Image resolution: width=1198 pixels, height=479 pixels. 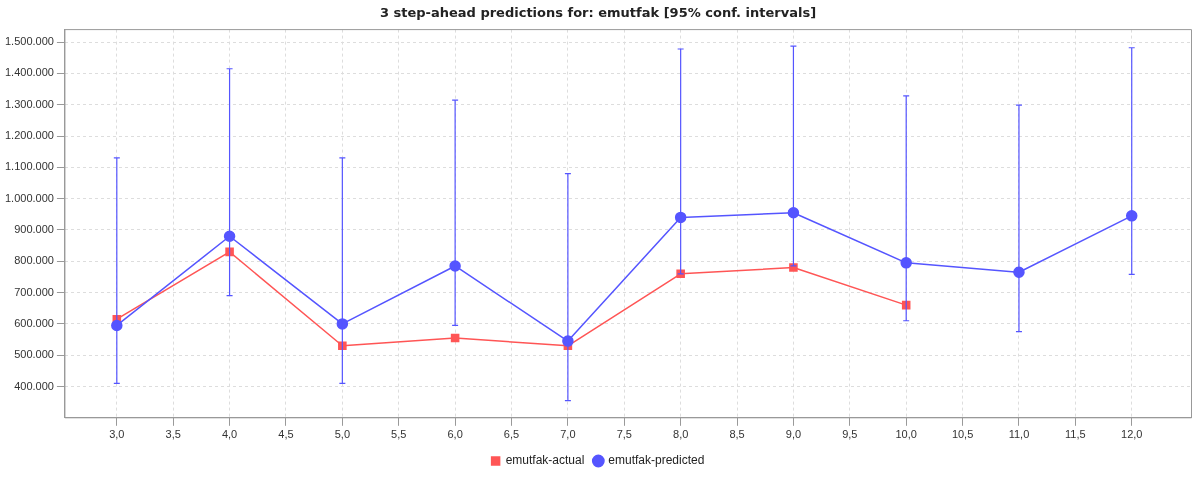 What do you see at coordinates (624, 434) in the screenshot?
I see `x-tick-label: 7,5` at bounding box center [624, 434].